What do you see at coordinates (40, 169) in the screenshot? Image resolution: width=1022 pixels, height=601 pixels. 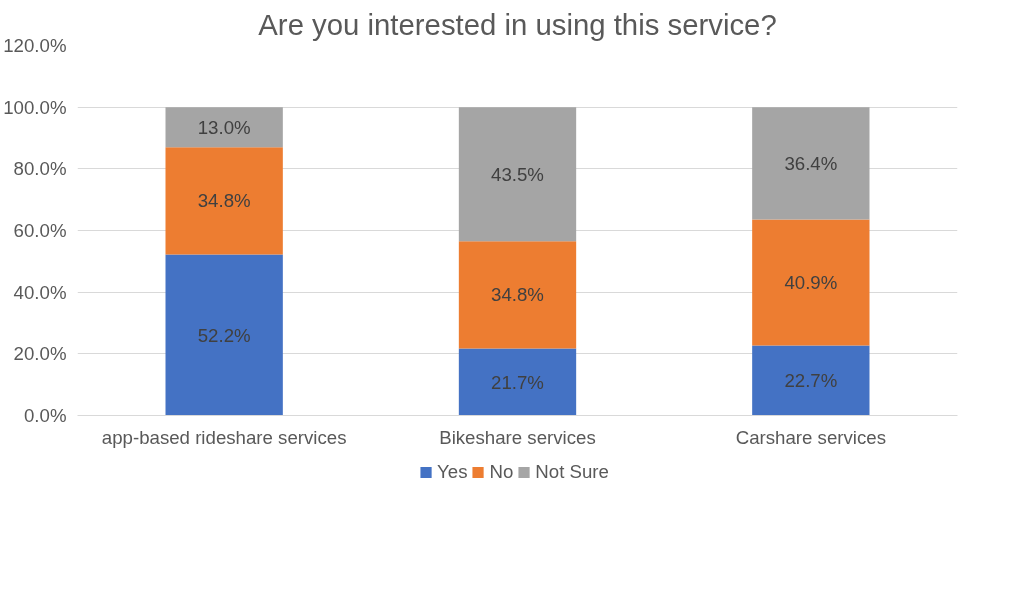 I see `y-tick-label: 80.0%` at bounding box center [40, 169].